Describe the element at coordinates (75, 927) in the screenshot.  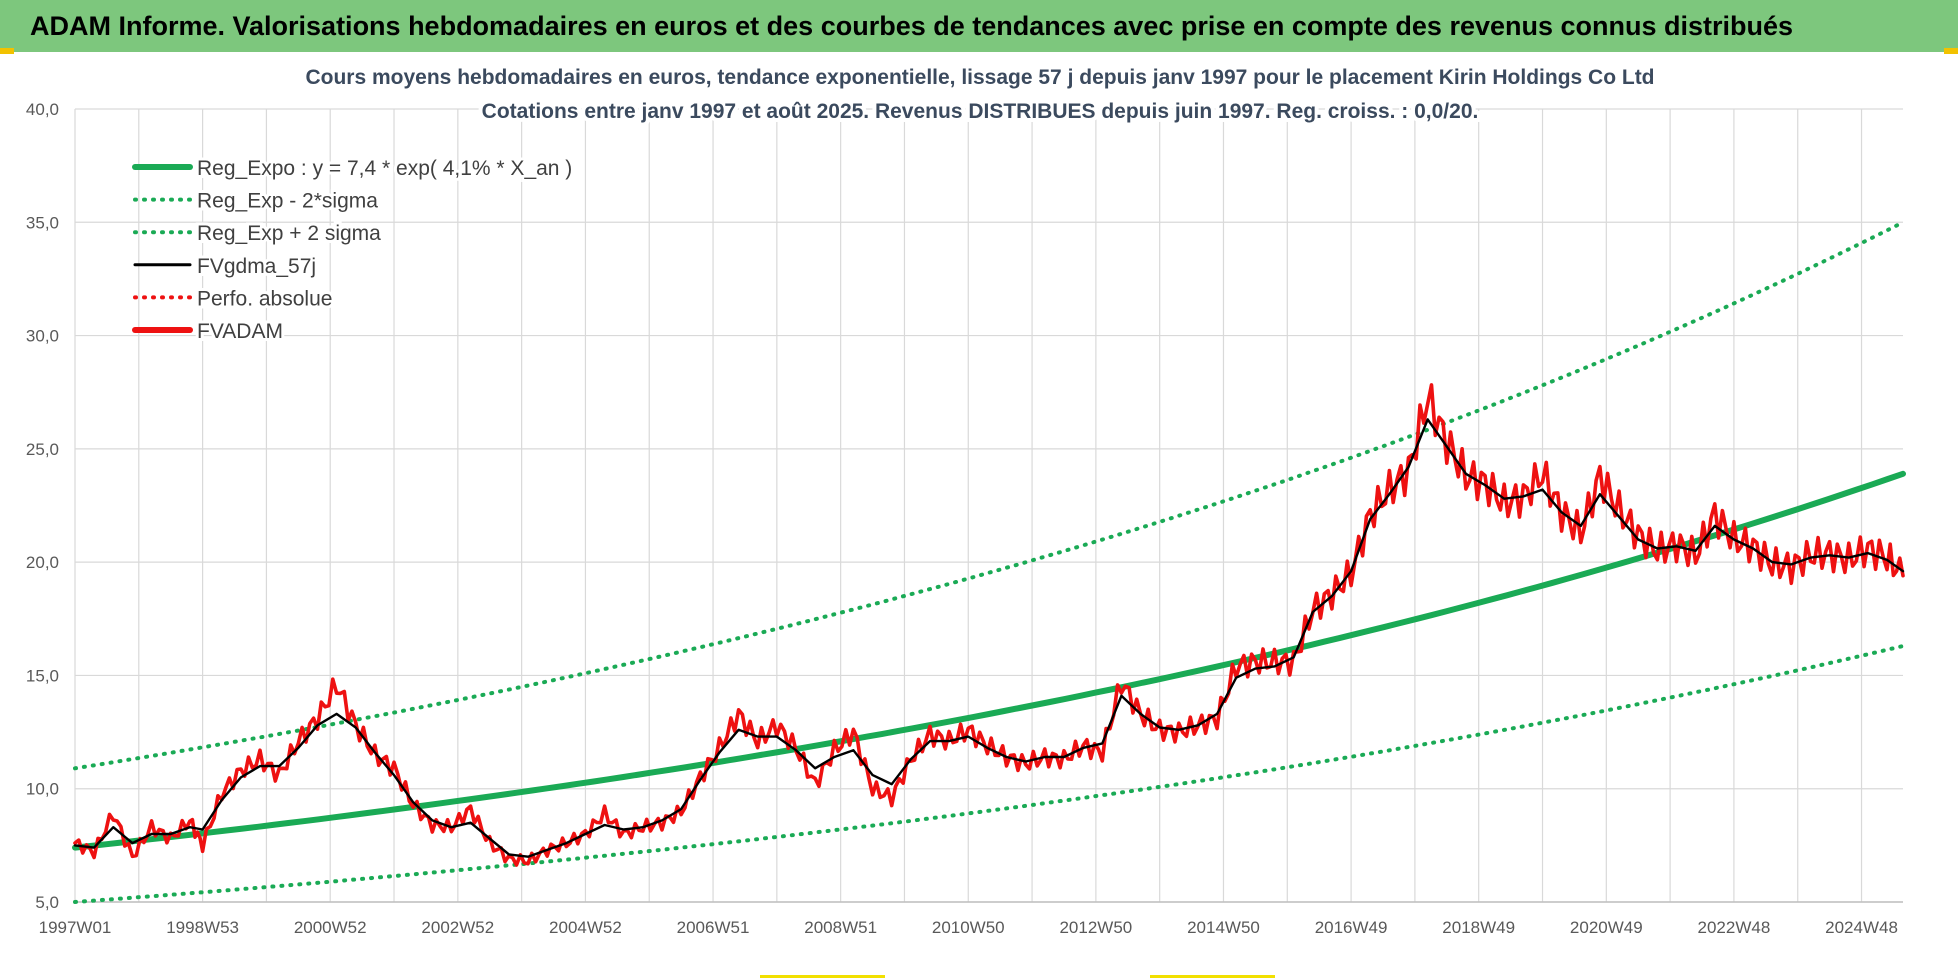
I see `x-tick-label: 1997W01` at that location.